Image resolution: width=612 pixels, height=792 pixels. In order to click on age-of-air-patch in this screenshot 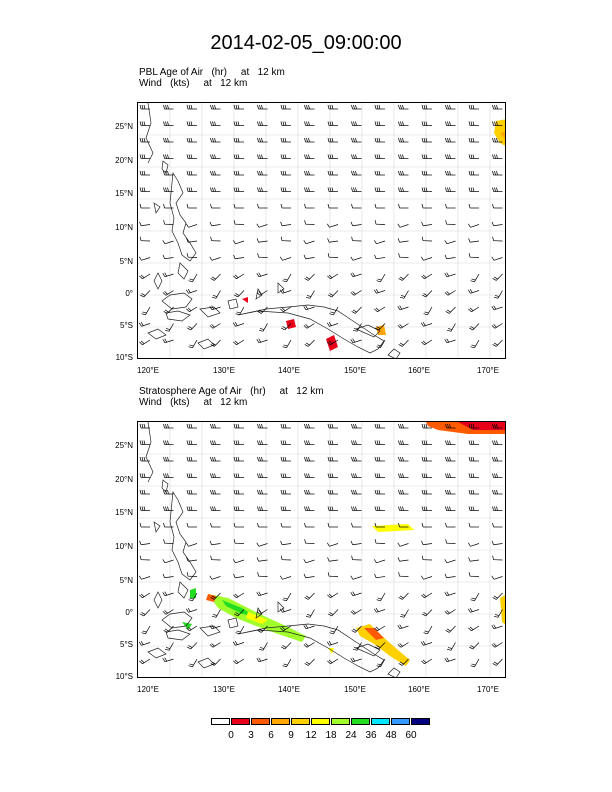, I will do `click(393, 528)`.